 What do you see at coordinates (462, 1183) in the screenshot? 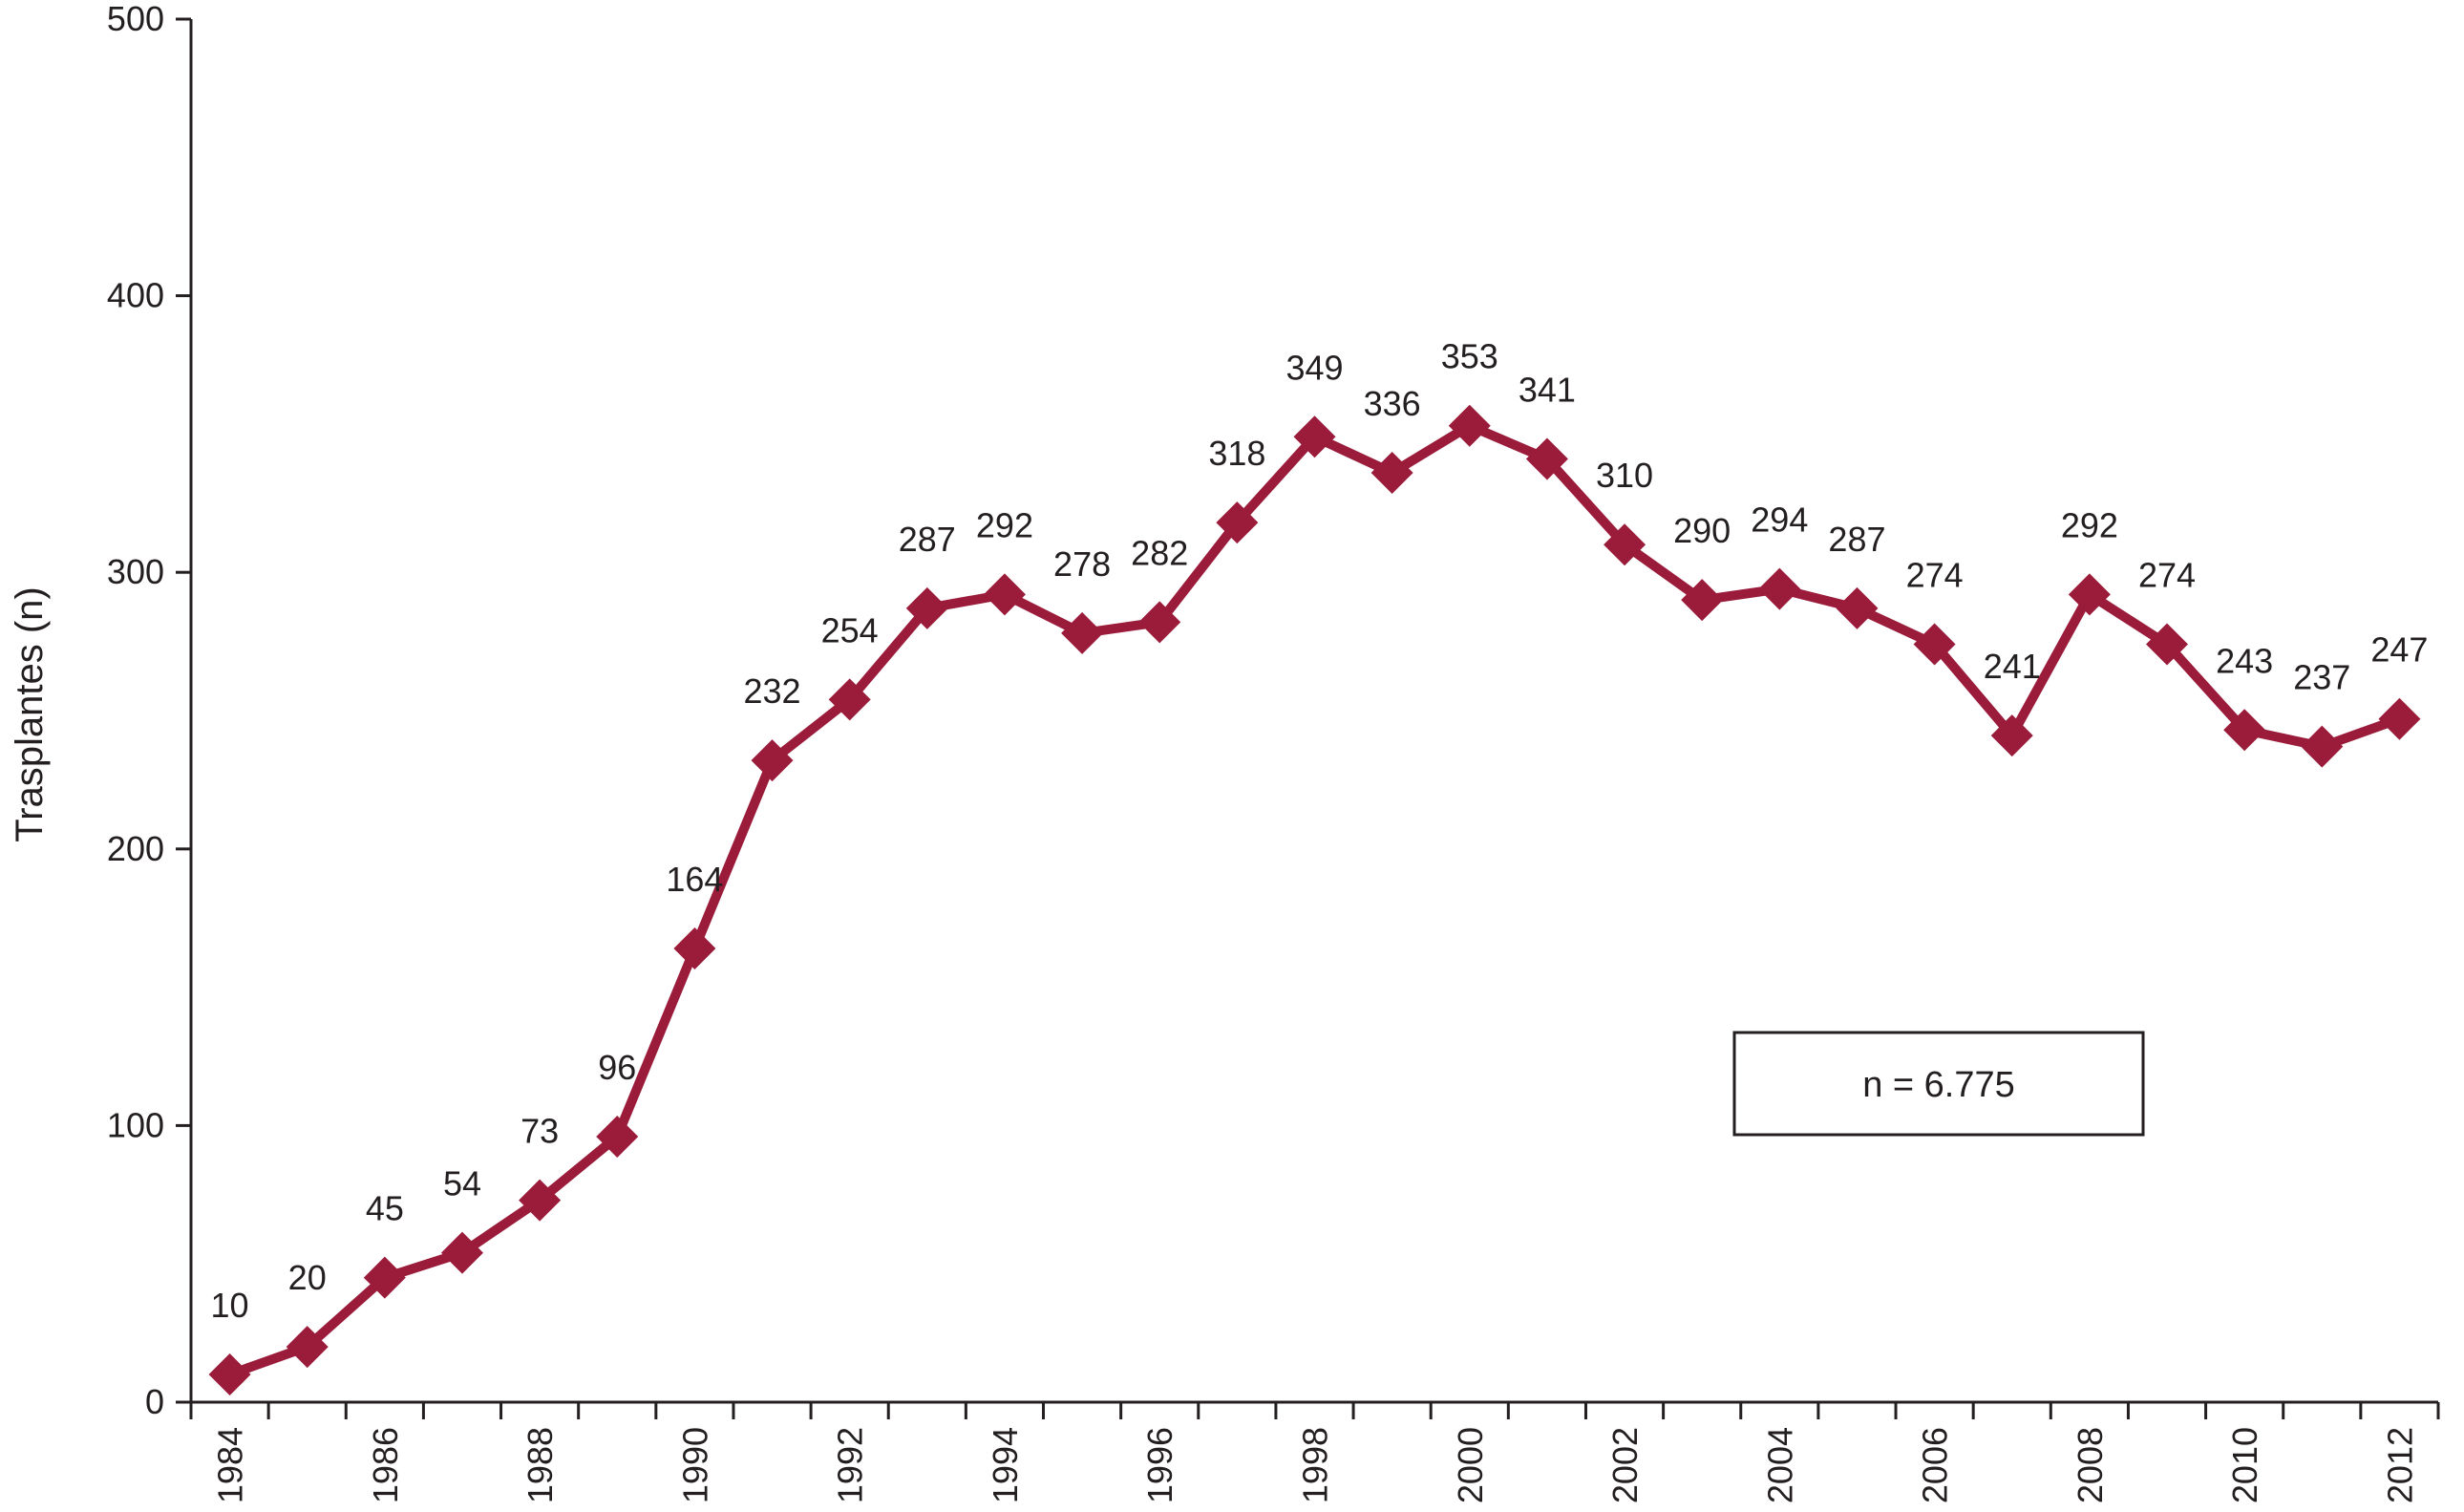
I see `data-label: 54` at bounding box center [462, 1183].